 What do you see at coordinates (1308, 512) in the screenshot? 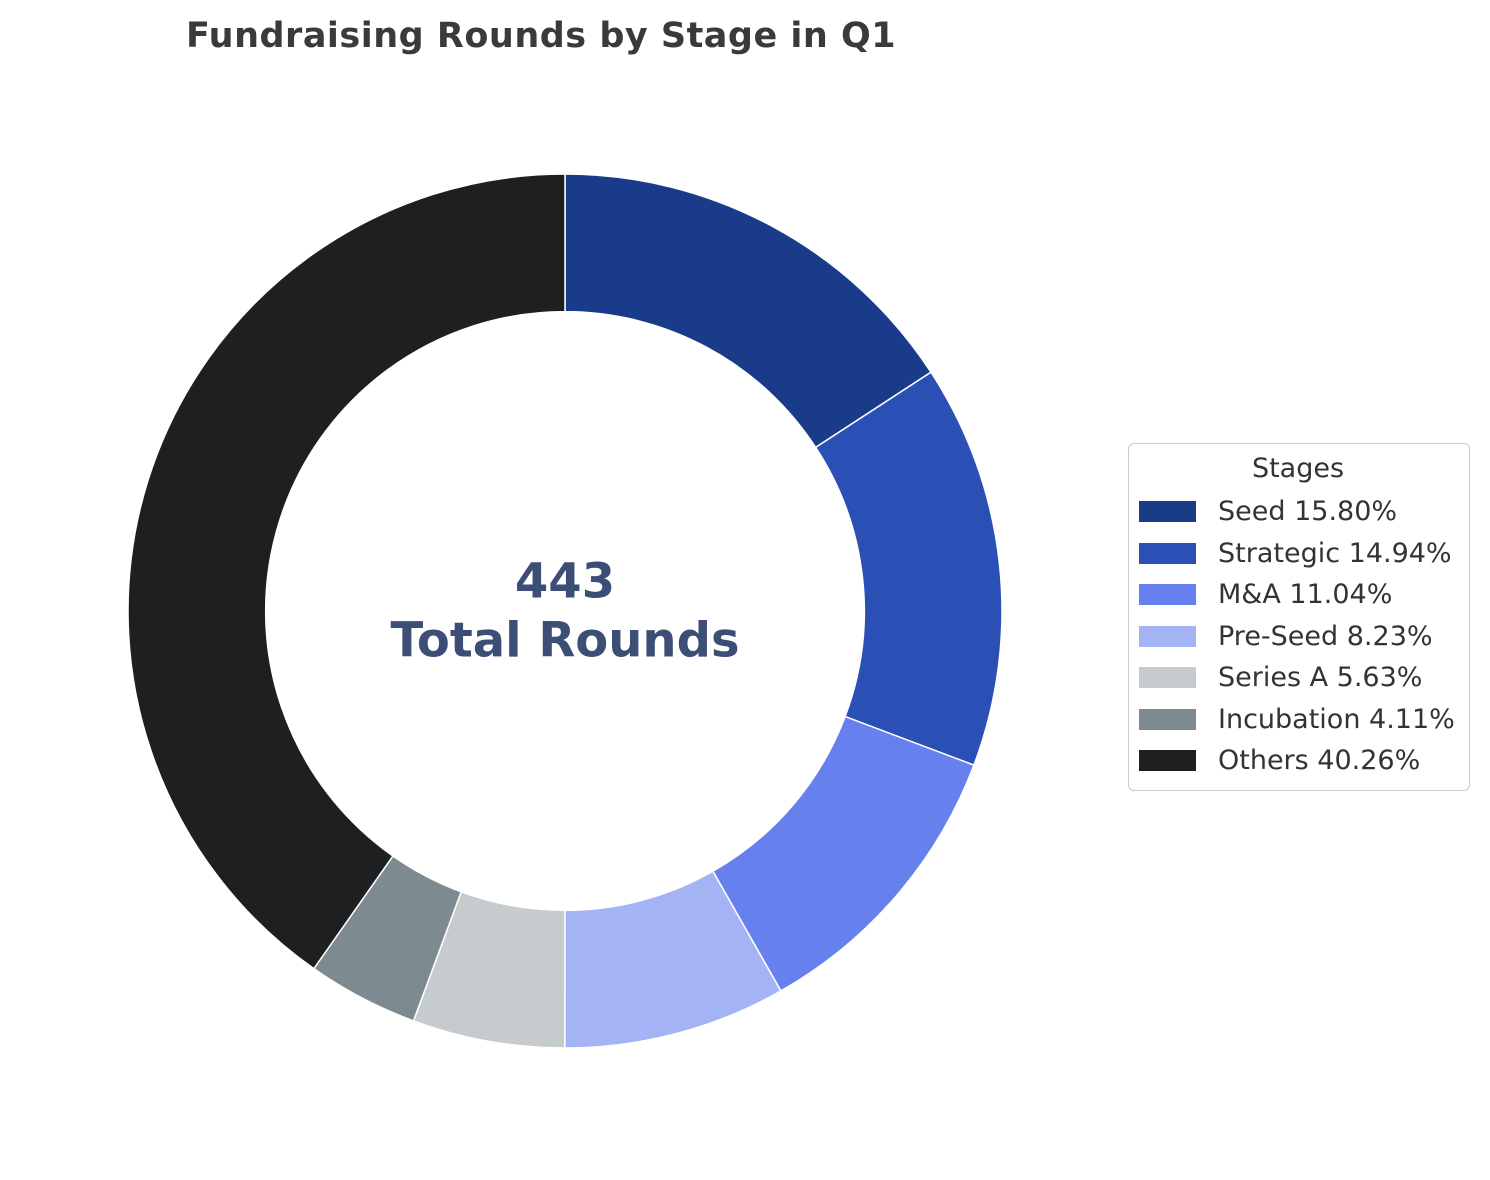
I see `legend-item-label: Seed 15.80%` at bounding box center [1308, 512].